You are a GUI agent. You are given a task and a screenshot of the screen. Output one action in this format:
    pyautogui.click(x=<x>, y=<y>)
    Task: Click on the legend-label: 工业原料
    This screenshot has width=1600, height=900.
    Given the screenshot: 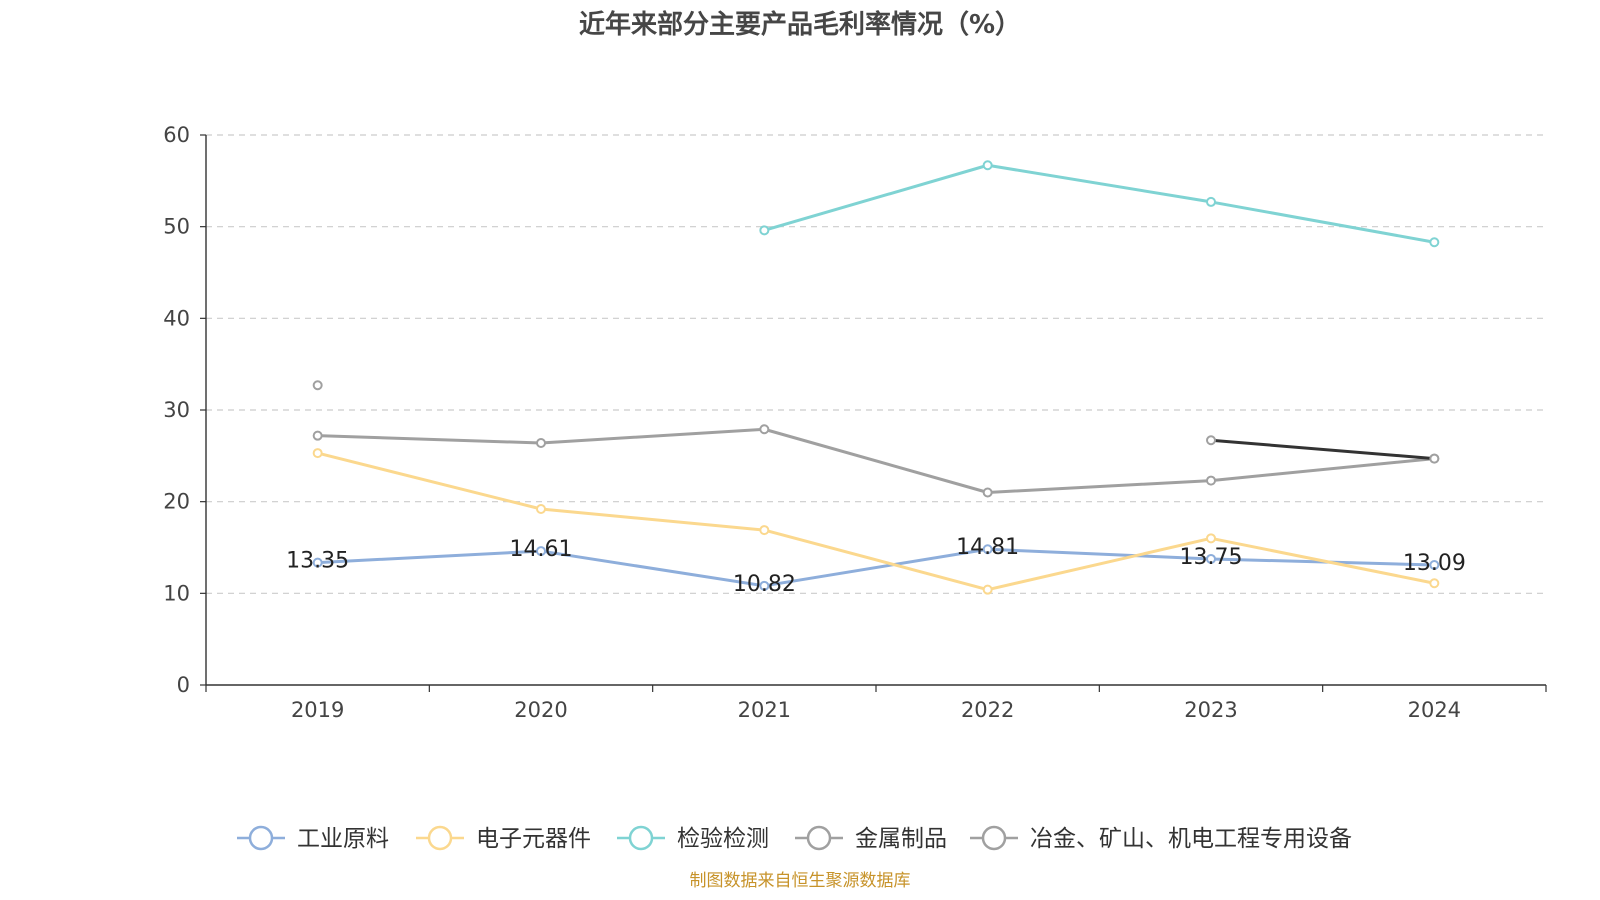 What is the action you would take?
    pyautogui.click(x=343, y=839)
    